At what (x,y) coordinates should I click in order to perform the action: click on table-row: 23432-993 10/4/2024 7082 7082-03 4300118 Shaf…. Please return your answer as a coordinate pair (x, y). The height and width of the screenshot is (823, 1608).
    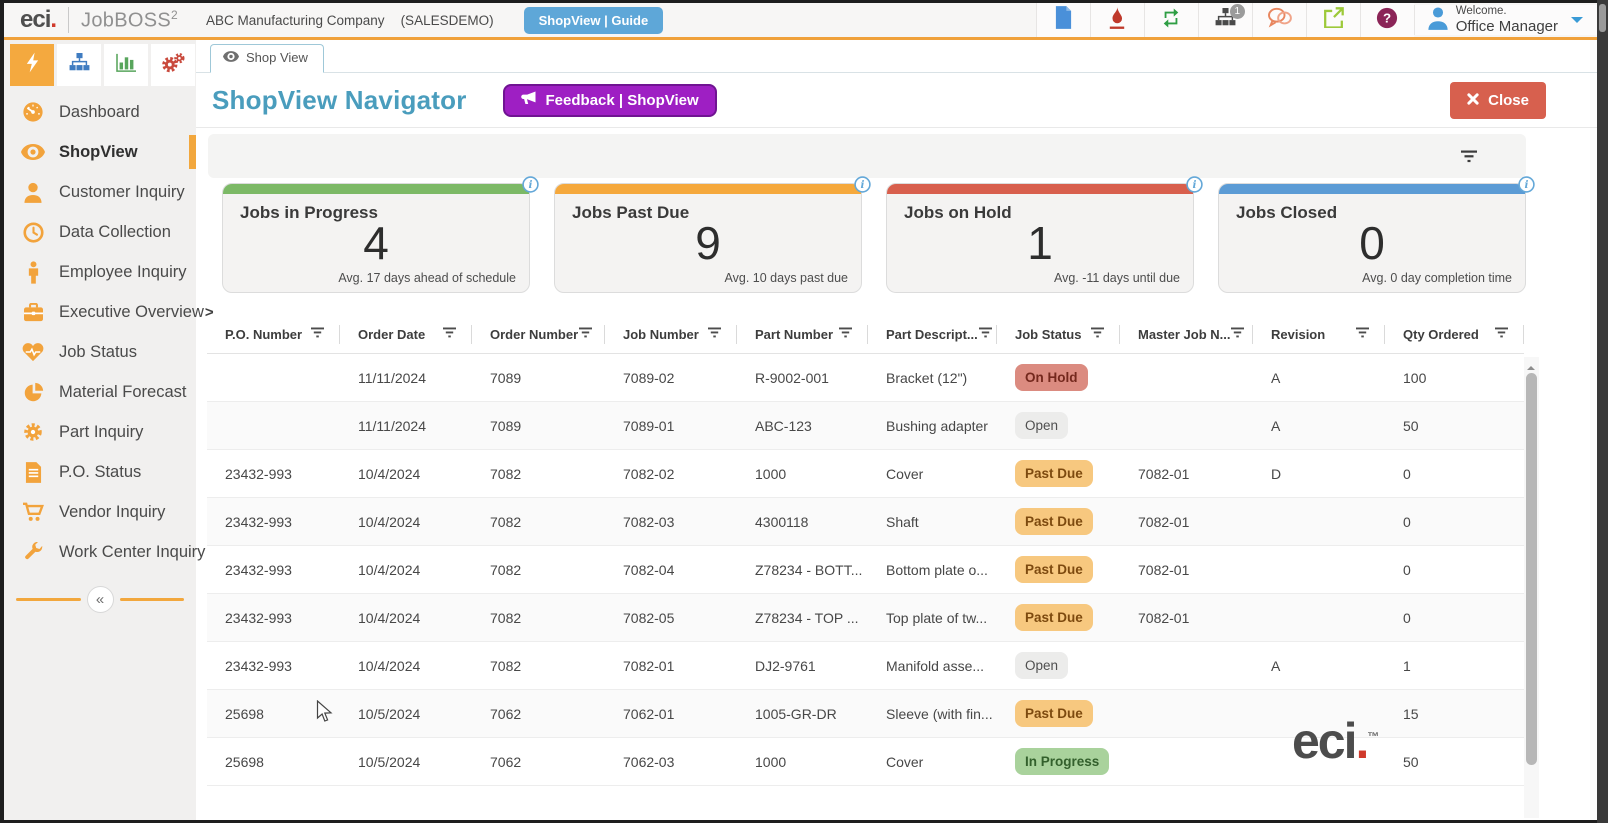
    Looking at the image, I should click on (865, 522).